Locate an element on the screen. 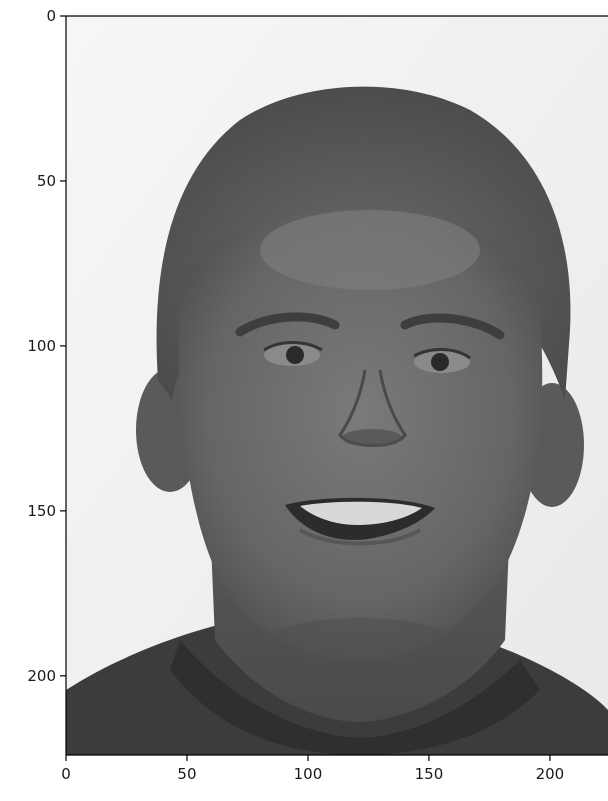  lower-lip is located at coordinates (360, 537).